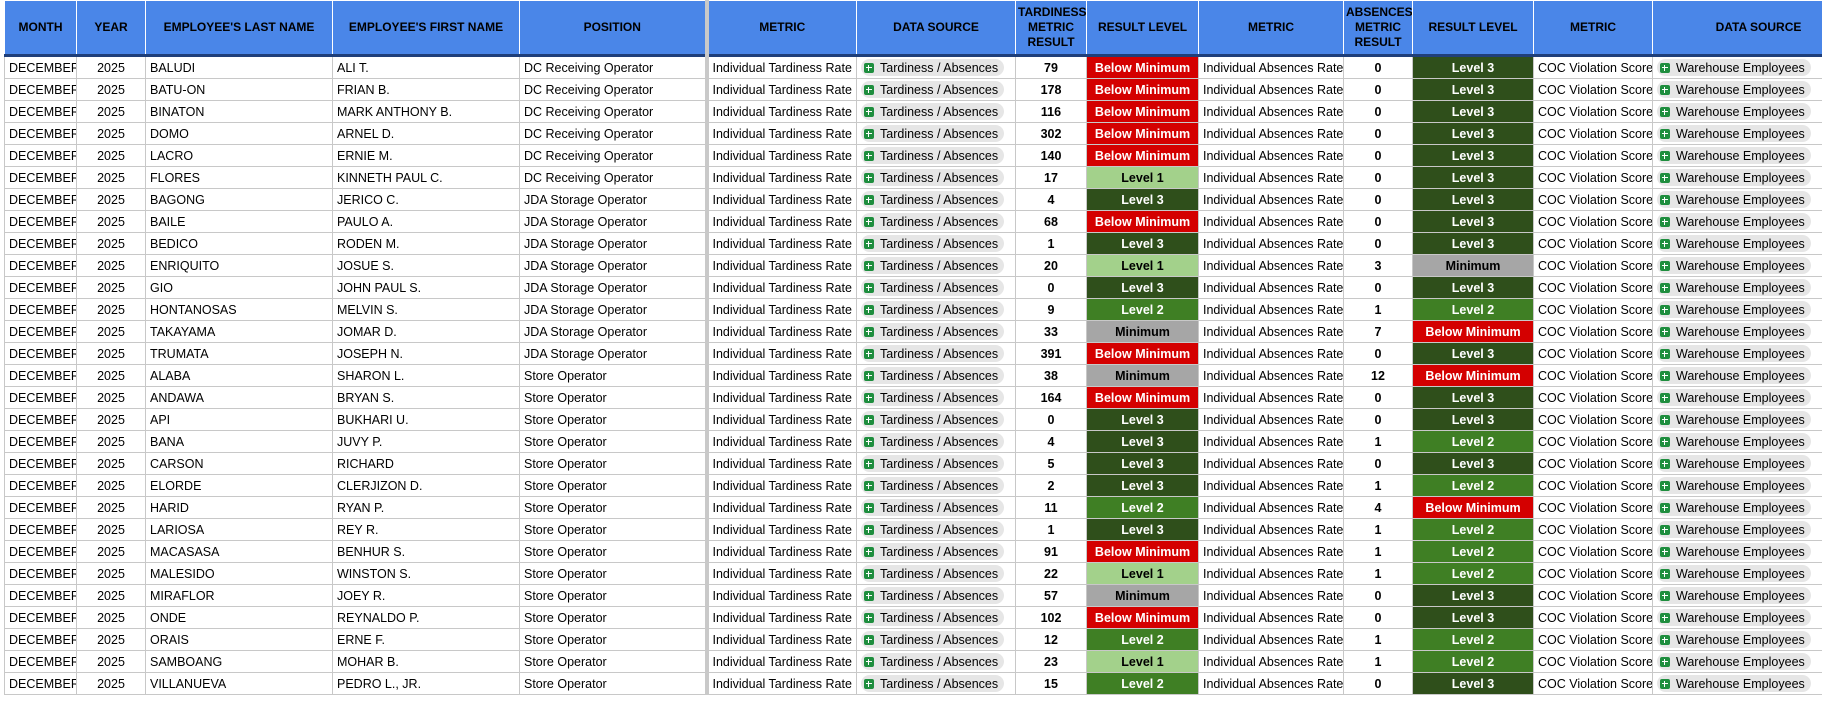  Describe the element at coordinates (426, 331) in the screenshot. I see `cell: JOMAR D.` at that location.